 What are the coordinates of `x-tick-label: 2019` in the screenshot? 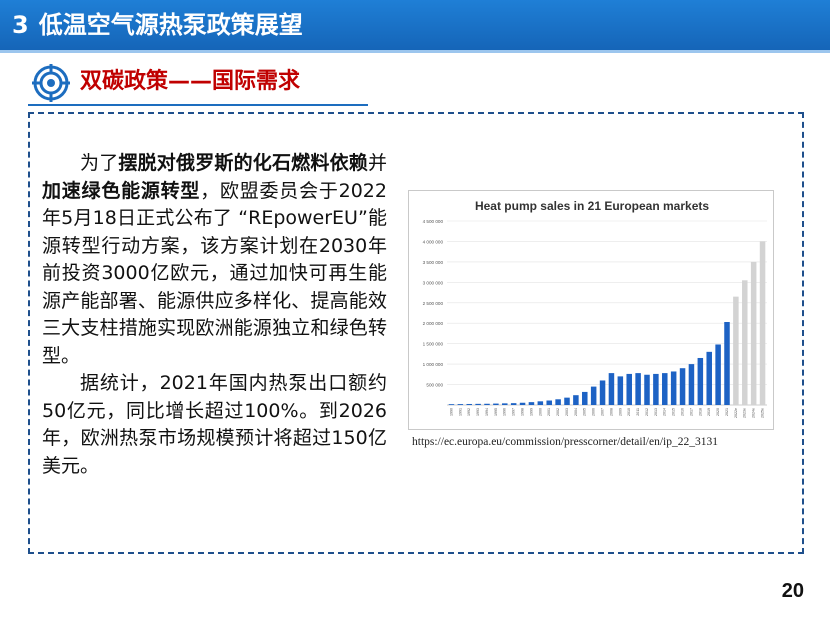 It's located at (709, 412).